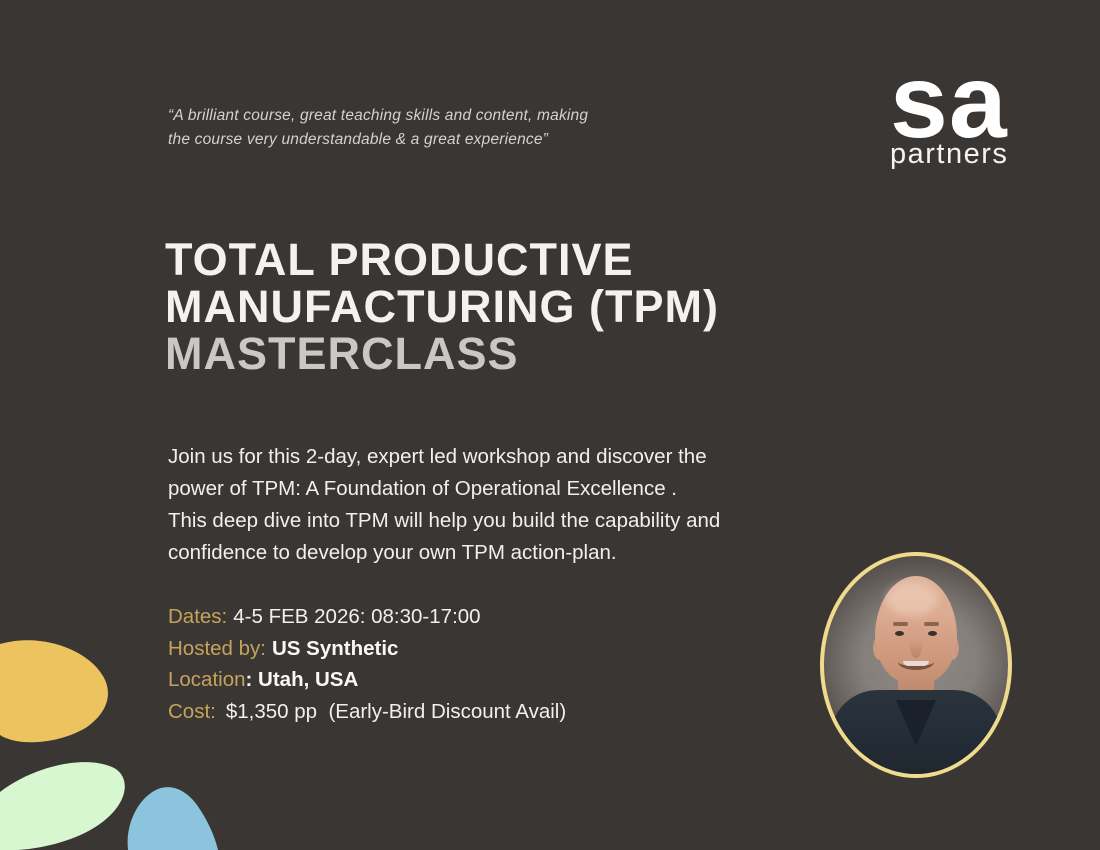 The width and height of the screenshot is (1100, 850). I want to click on detail-row-hosted-by: Hosted by: US Synthetic, so click(367, 649).